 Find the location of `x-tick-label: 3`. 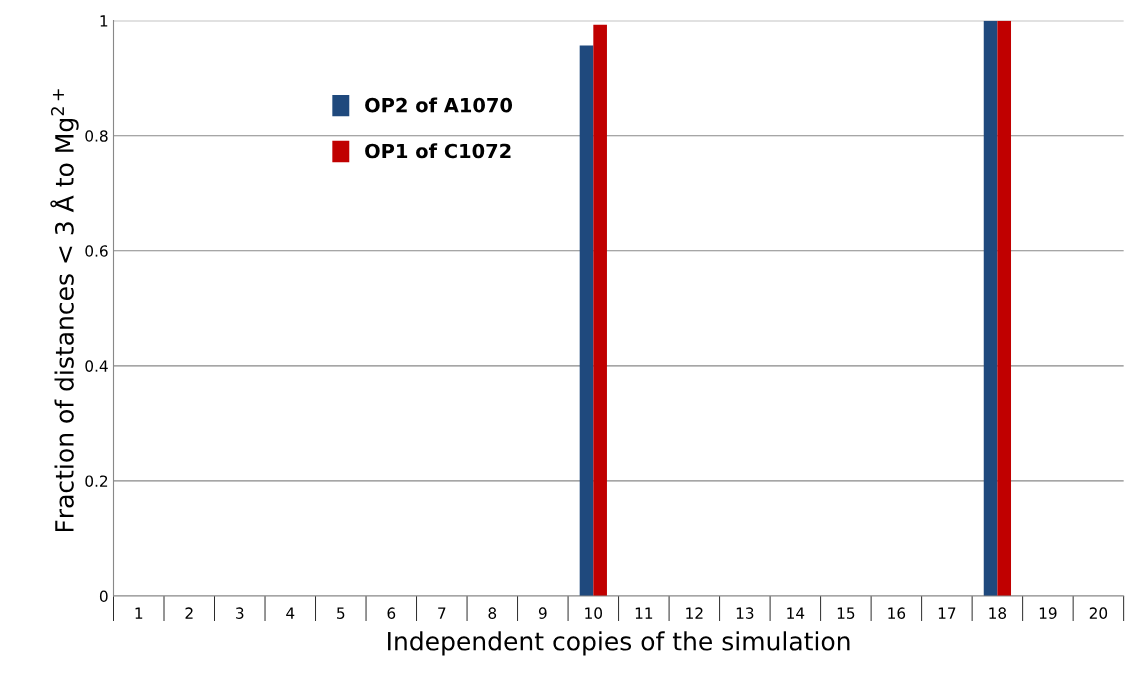

x-tick-label: 3 is located at coordinates (240, 613).